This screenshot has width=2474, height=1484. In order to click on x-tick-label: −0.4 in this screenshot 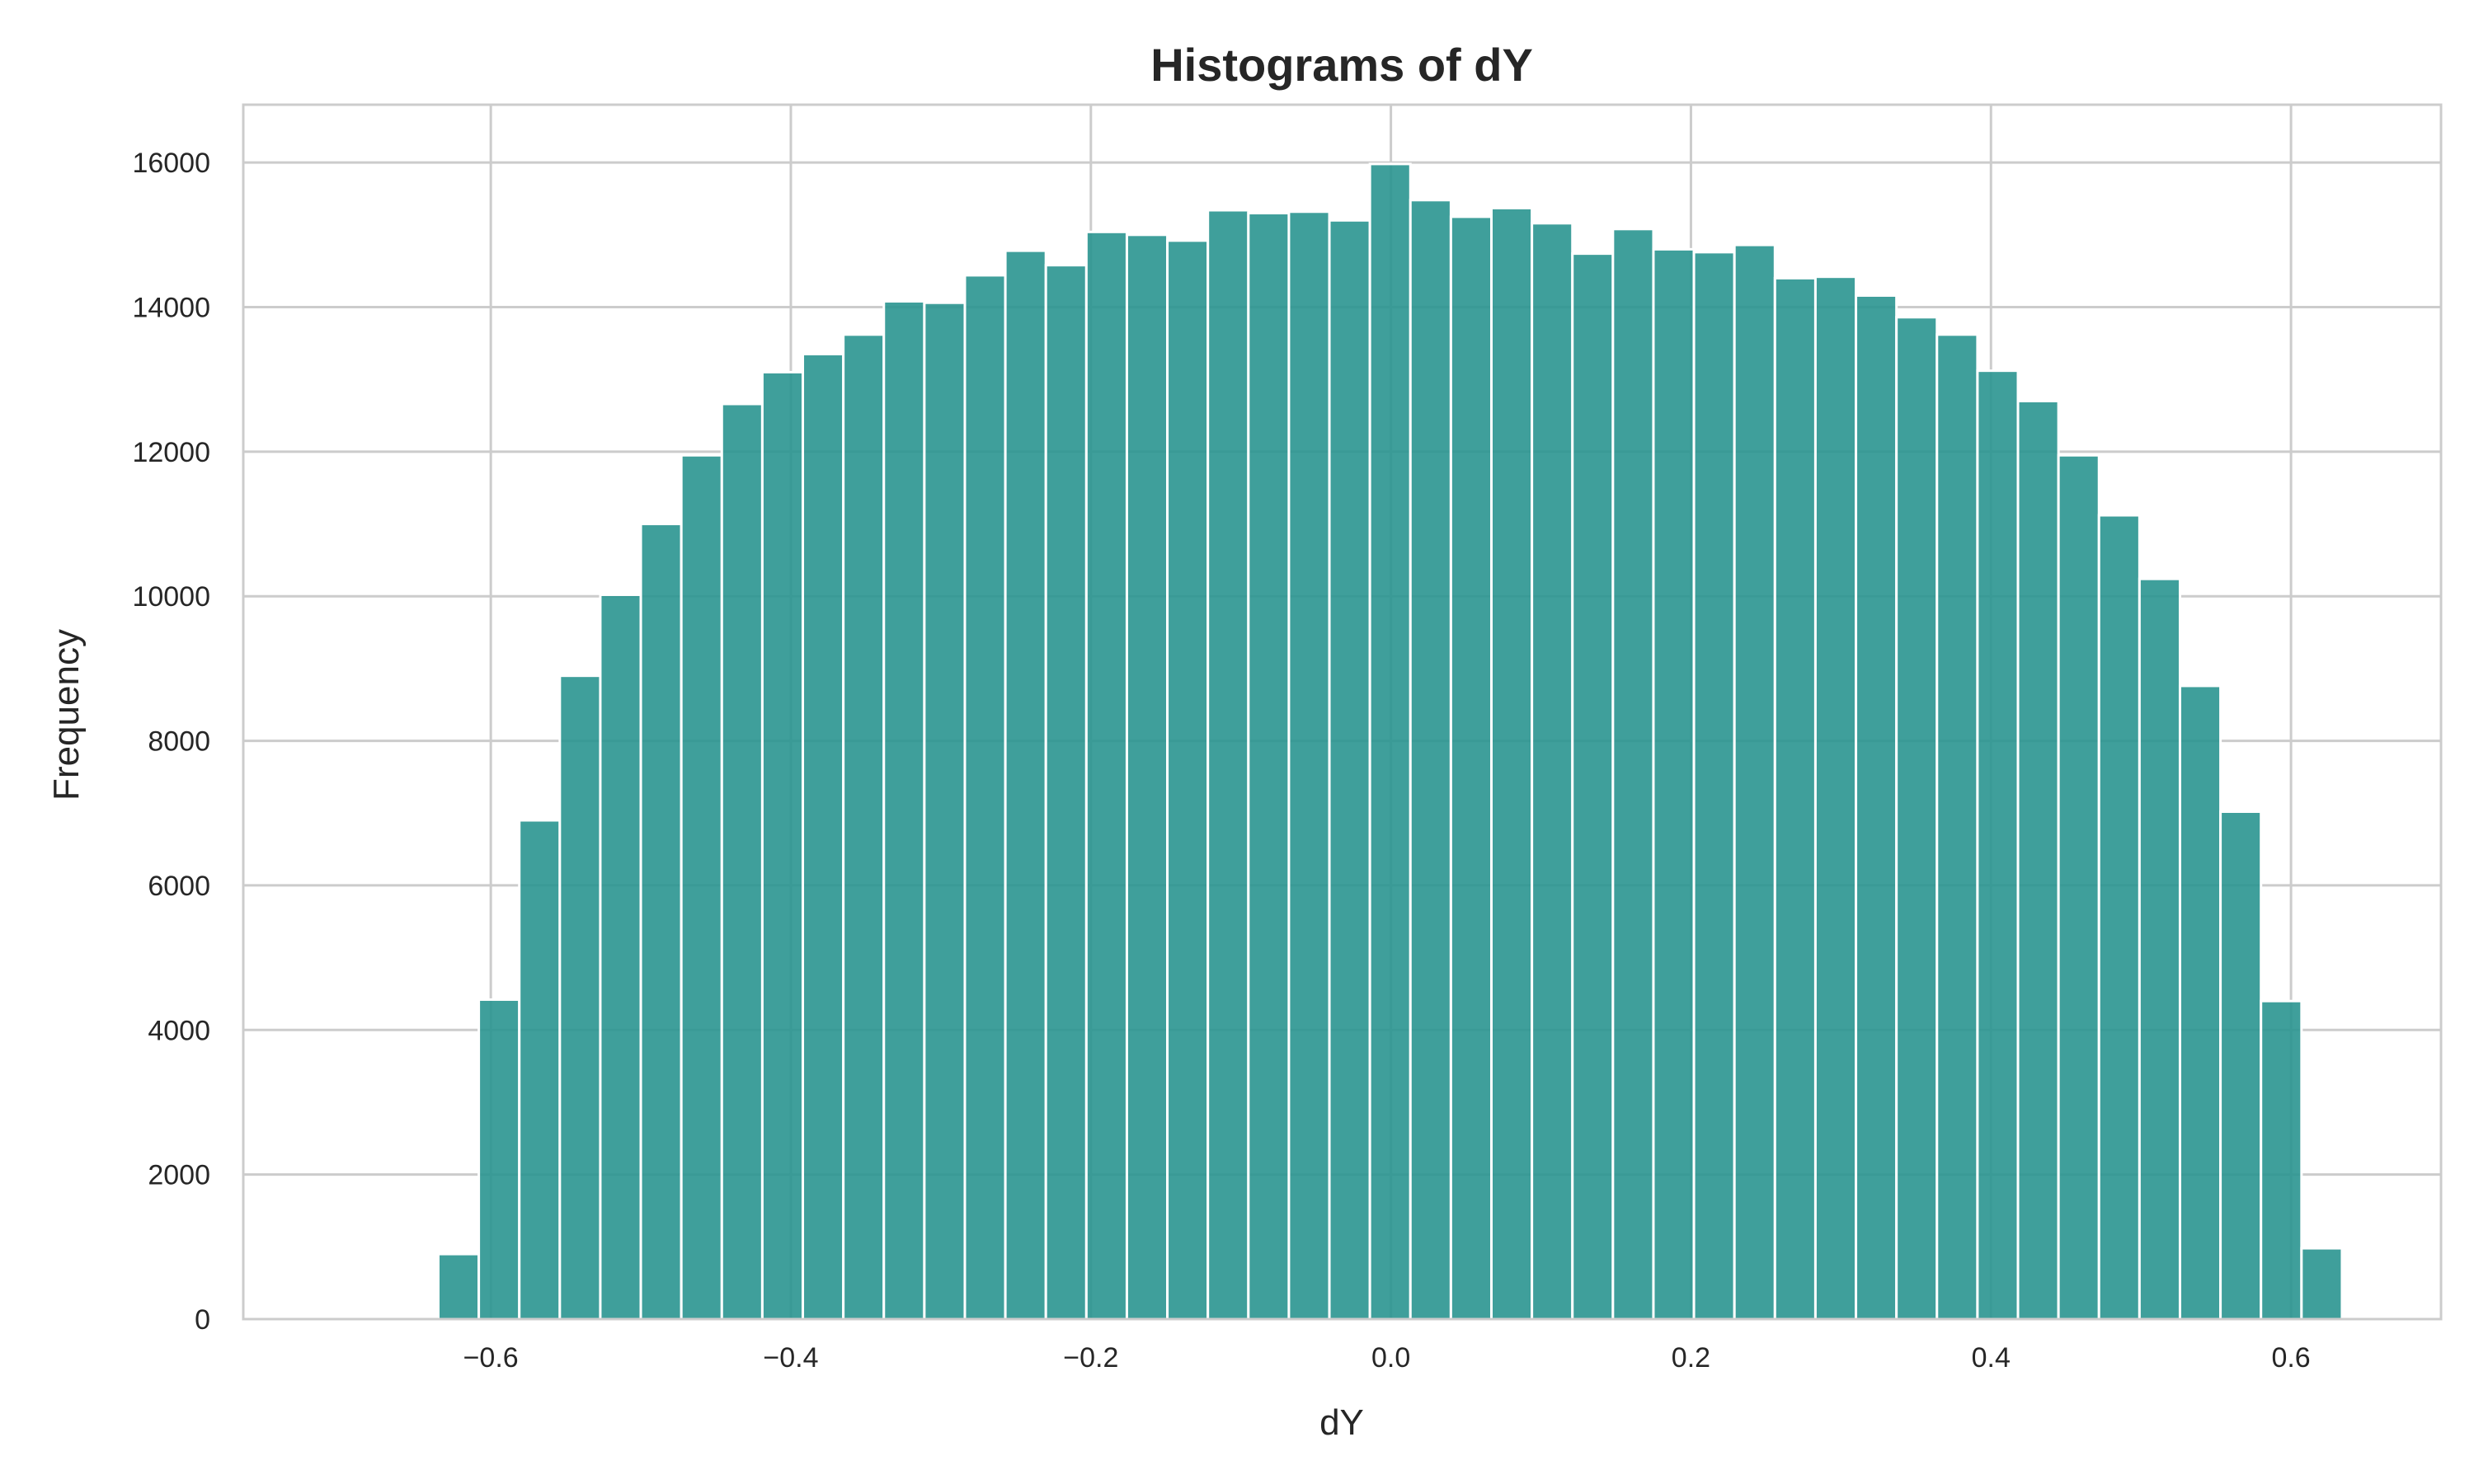, I will do `click(790, 1358)`.